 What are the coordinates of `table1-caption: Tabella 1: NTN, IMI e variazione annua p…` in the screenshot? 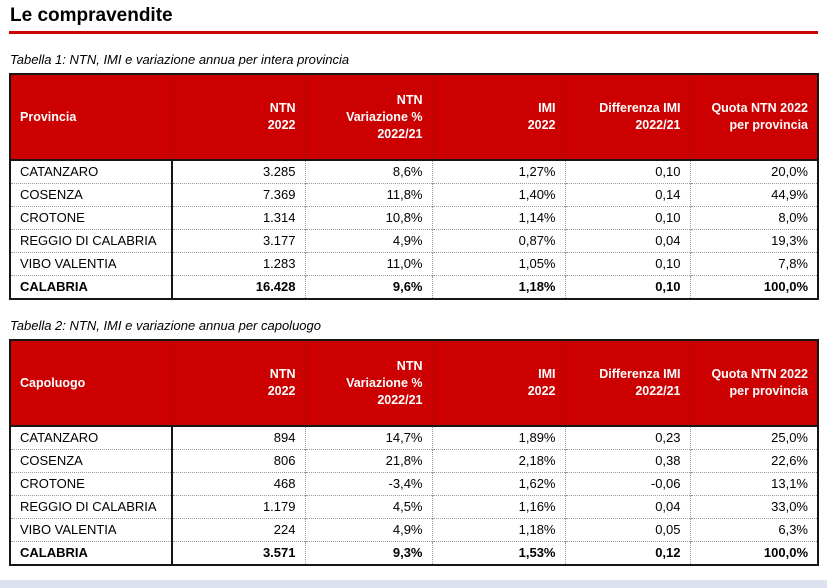 It's located at (180, 59).